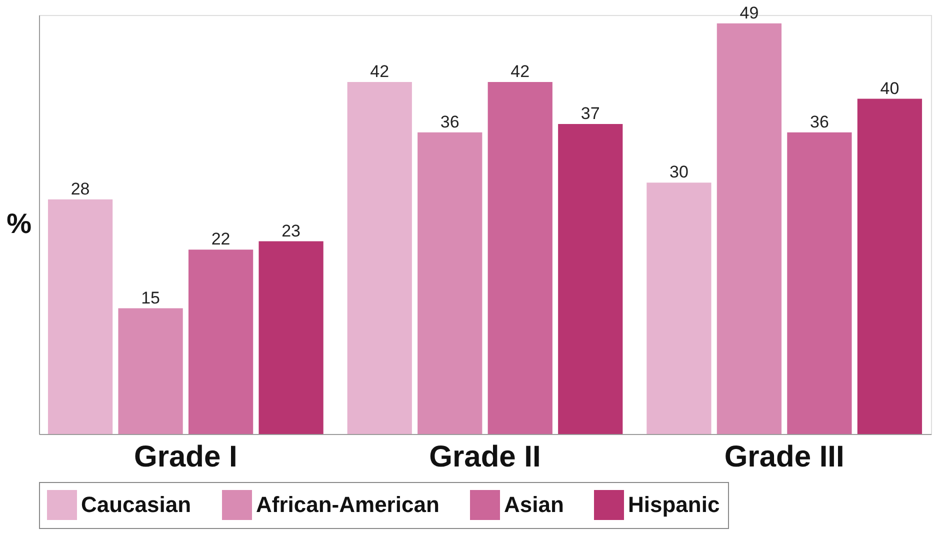  What do you see at coordinates (590, 113) in the screenshot?
I see `data-label: 37` at bounding box center [590, 113].